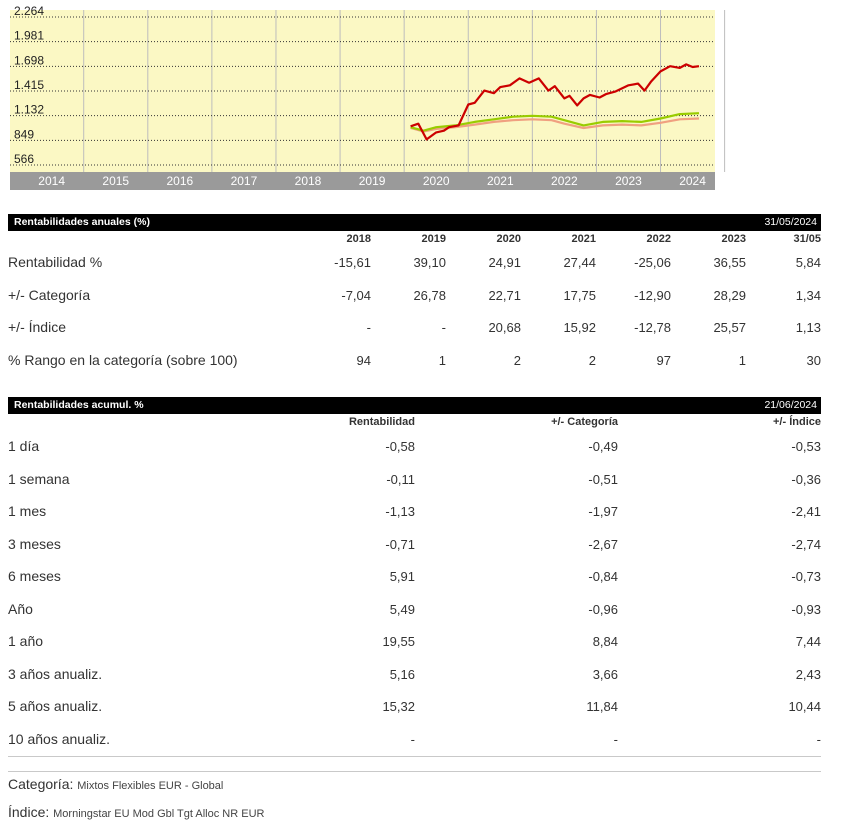 This screenshot has width=845, height=830. I want to click on cumulative-value-cell: -1,13, so click(400, 511).